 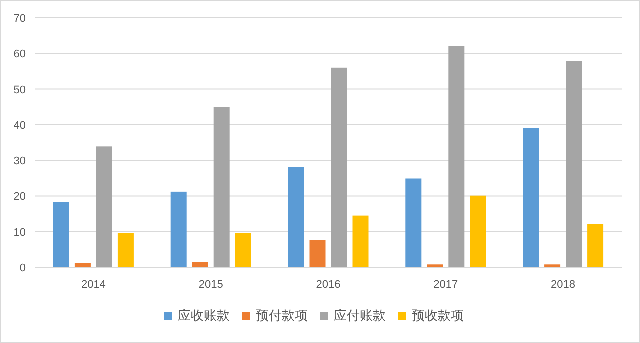 What do you see at coordinates (20, 19) in the screenshot?
I see `y-tick-label: 70` at bounding box center [20, 19].